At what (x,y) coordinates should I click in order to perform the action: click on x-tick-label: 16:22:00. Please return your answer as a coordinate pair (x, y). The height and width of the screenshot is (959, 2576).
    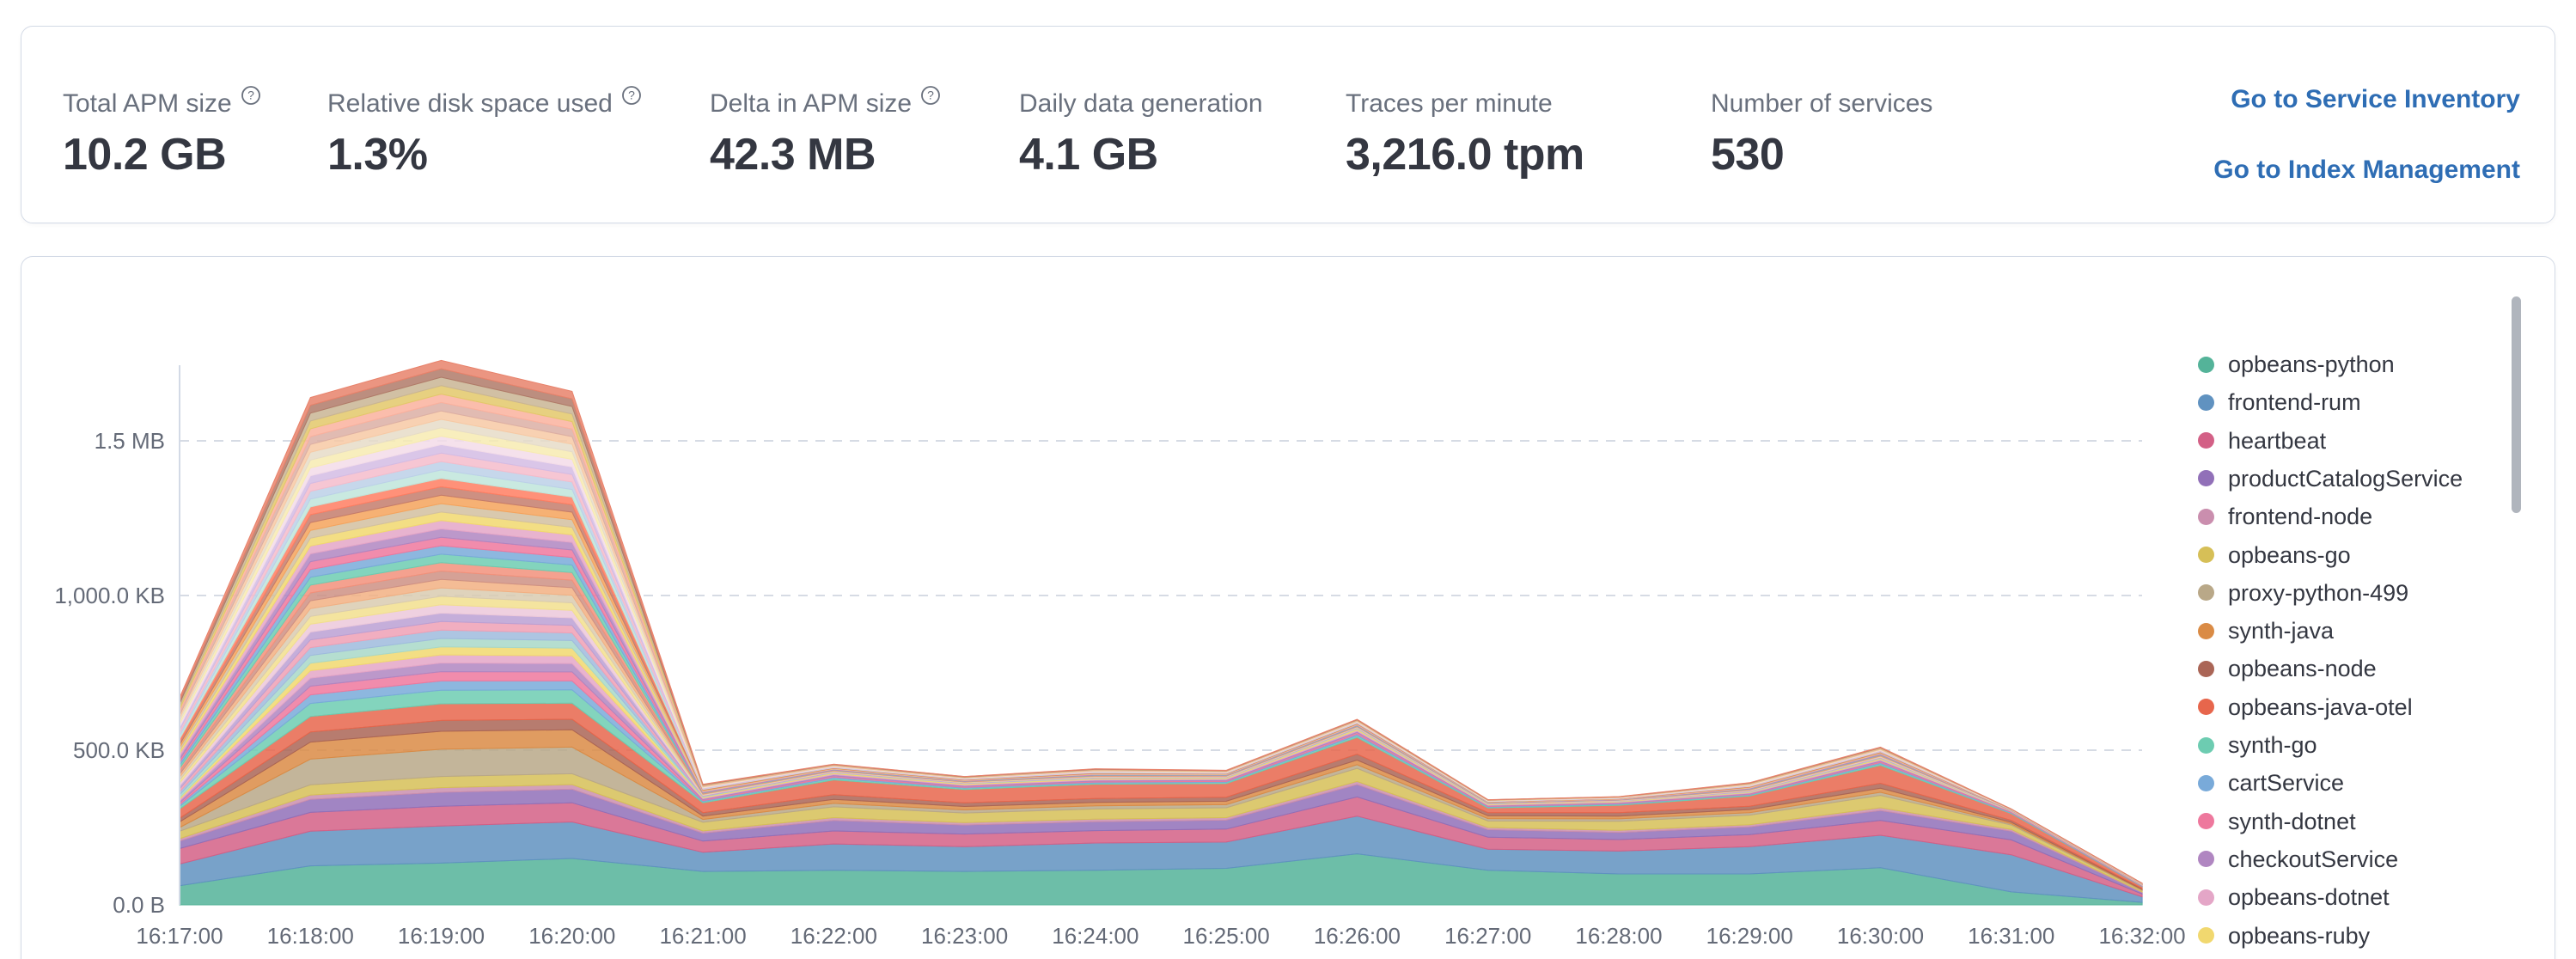
    Looking at the image, I should click on (833, 936).